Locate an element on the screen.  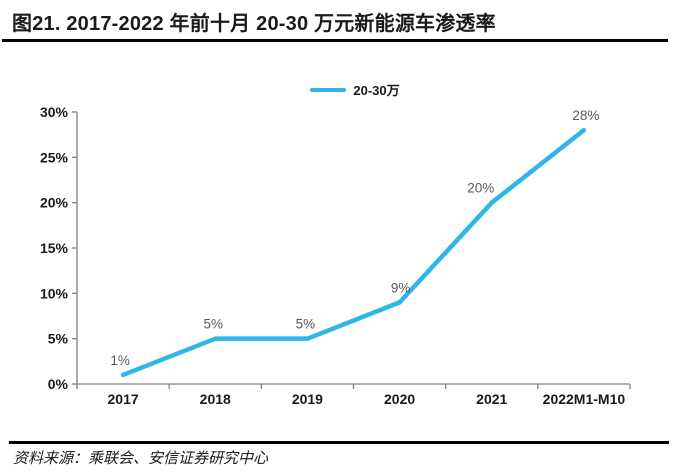
svg-text: 28% is located at coordinates (585, 115).